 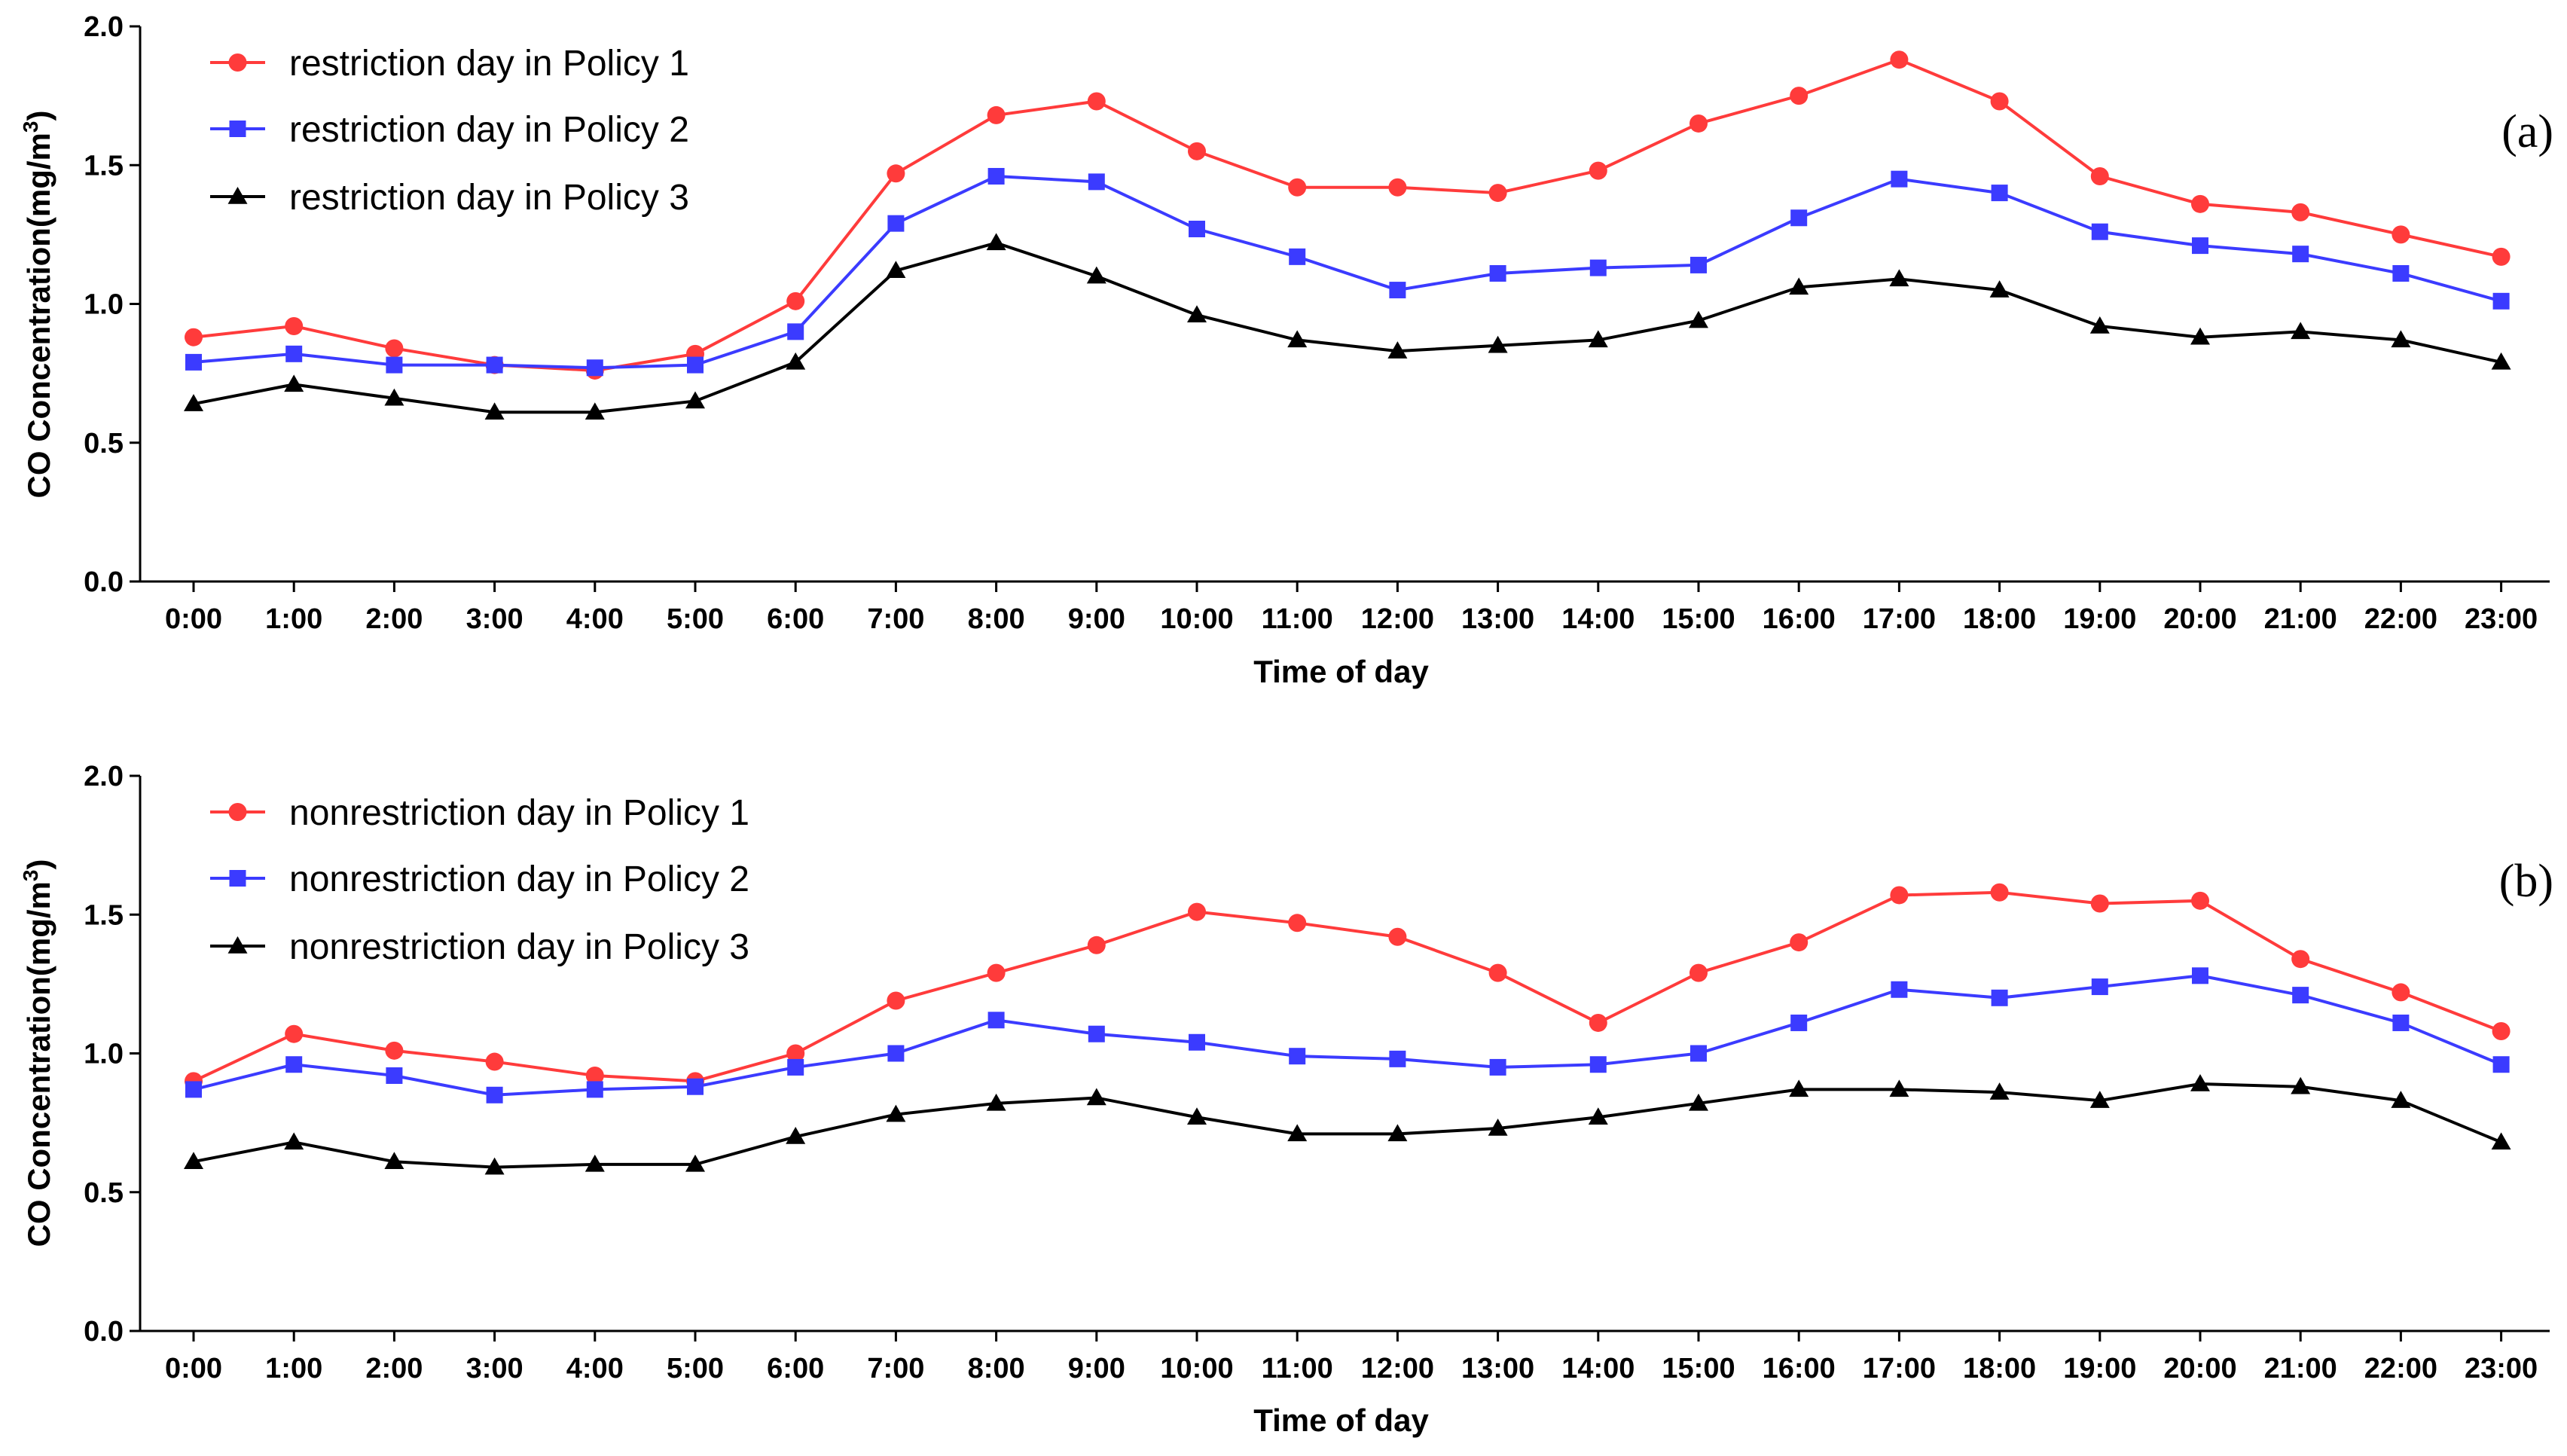 I want to click on x-tick-label: 13:00, so click(x=1497, y=1368).